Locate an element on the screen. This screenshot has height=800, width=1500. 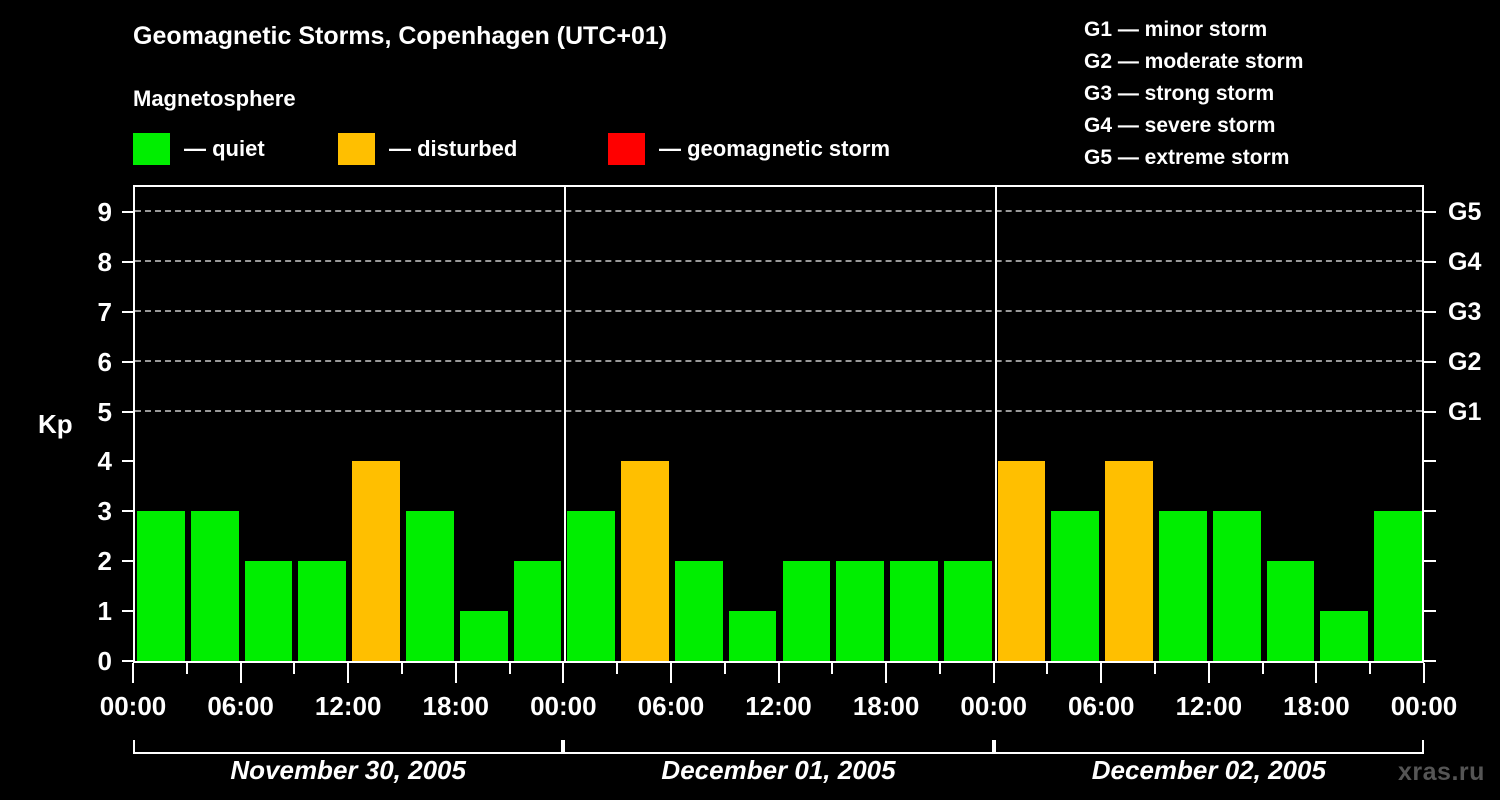
x-axis-tick-label: 18:00 is located at coordinates (456, 706).